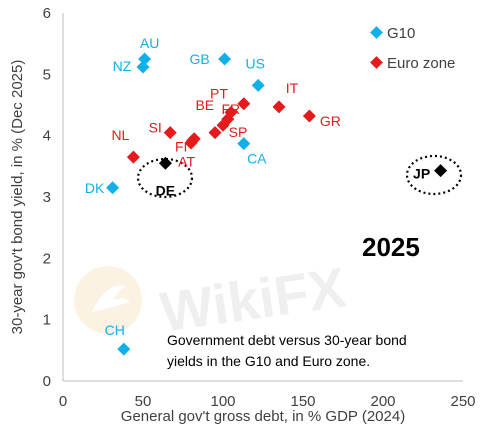 The image size is (492, 431). What do you see at coordinates (47, 74) in the screenshot?
I see `y-tick-label: 5` at bounding box center [47, 74].